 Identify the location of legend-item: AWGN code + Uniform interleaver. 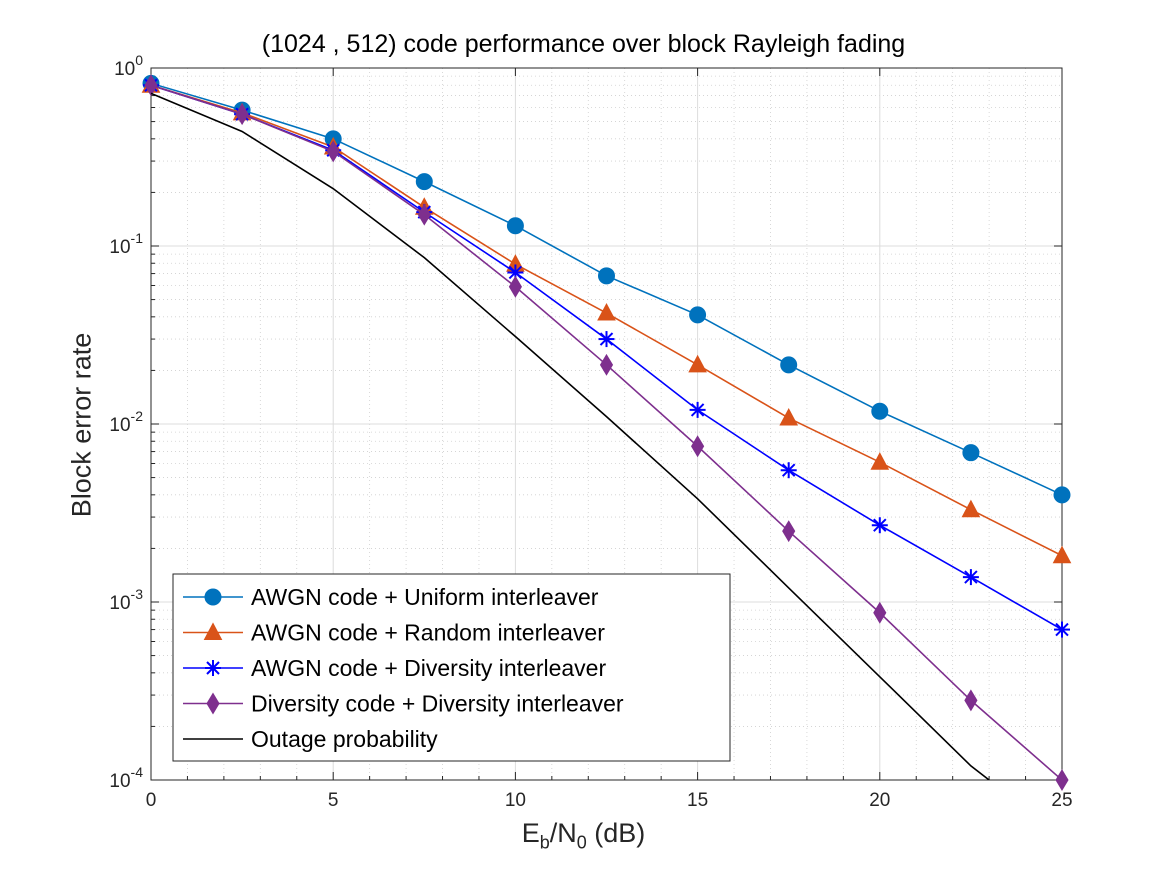
(391, 597).